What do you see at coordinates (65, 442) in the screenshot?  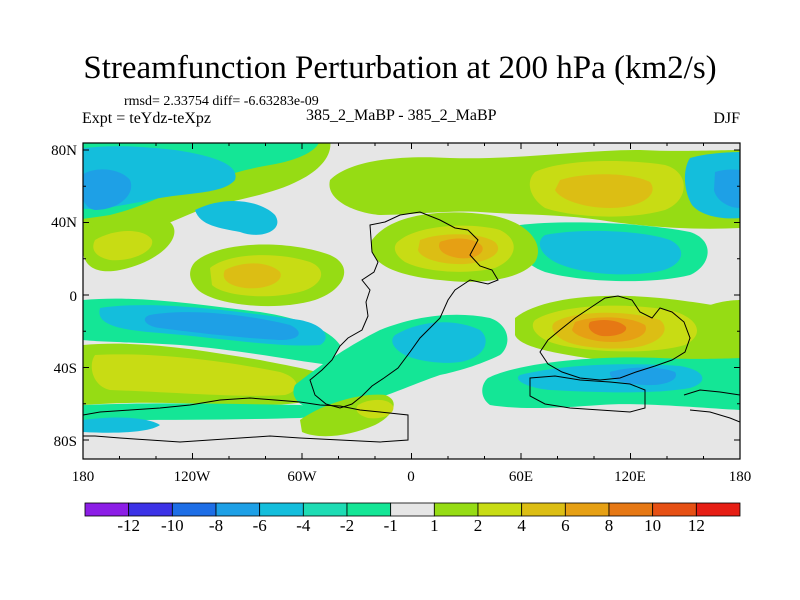 I see `lat-label-80s: 80S` at bounding box center [65, 442].